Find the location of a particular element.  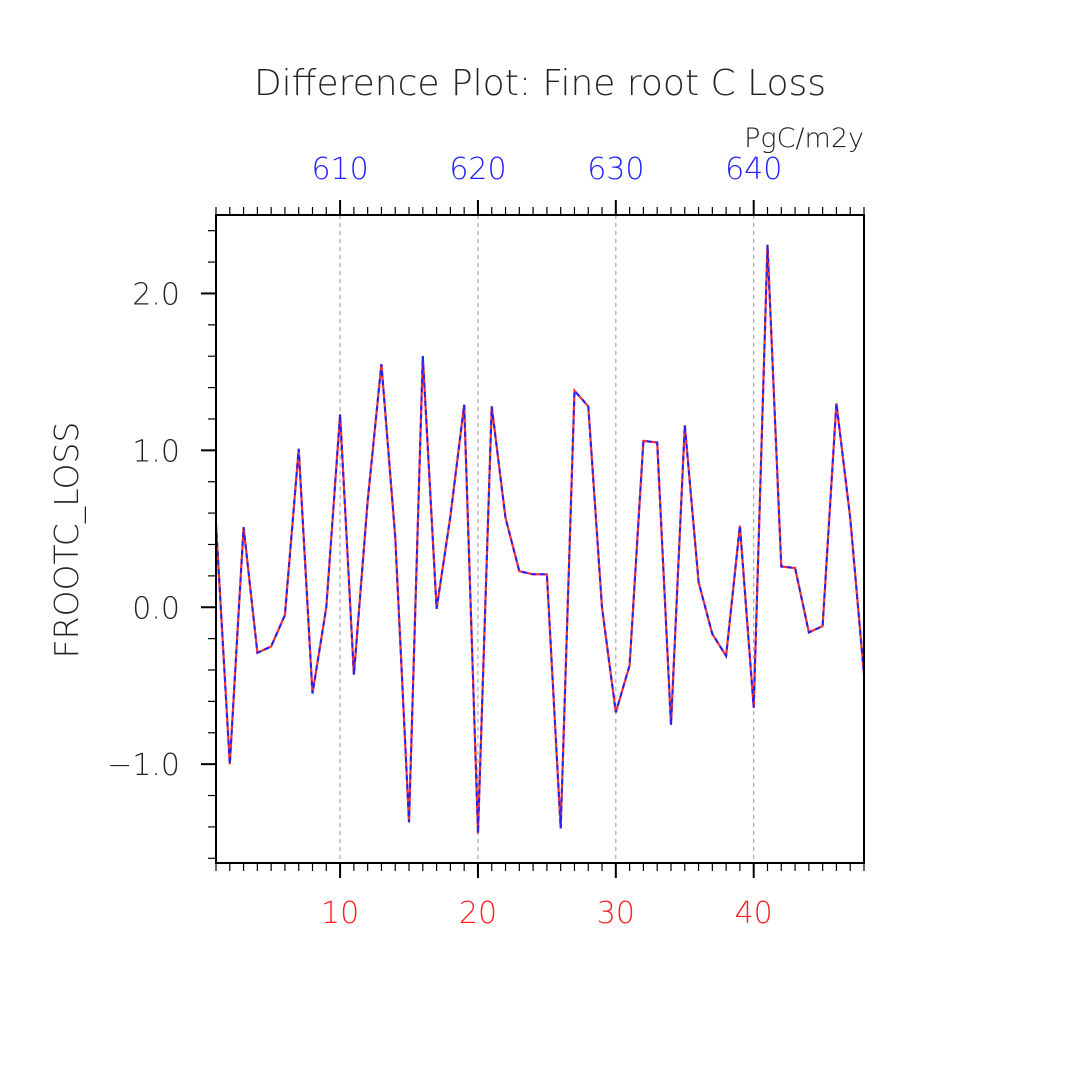

y-tick-label: −1.0 is located at coordinates (143, 765).